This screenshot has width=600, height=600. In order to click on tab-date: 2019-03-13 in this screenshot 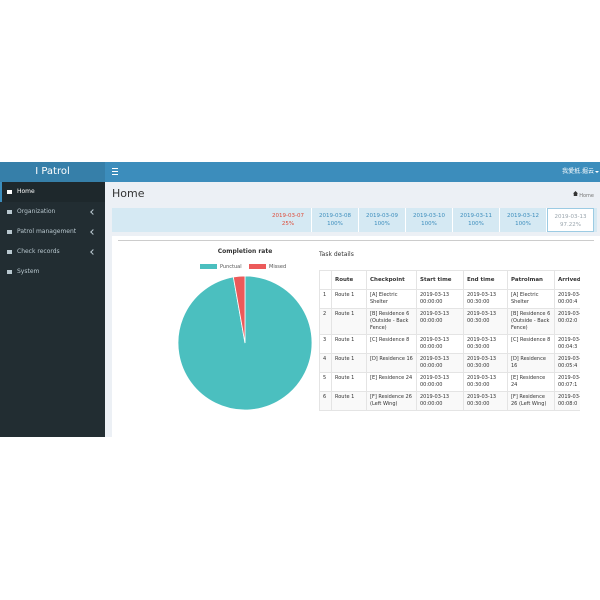, I will do `click(570, 217)`.